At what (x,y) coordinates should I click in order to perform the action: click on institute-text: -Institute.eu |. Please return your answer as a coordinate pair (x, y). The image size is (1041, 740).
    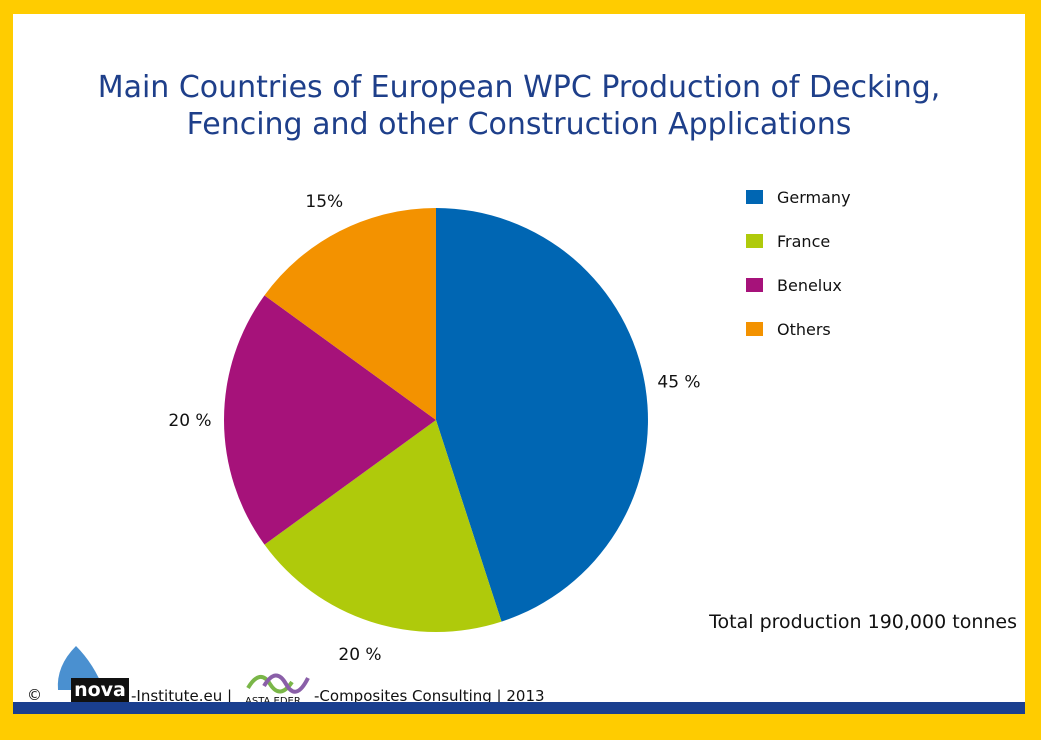
    Looking at the image, I should click on (182, 696).